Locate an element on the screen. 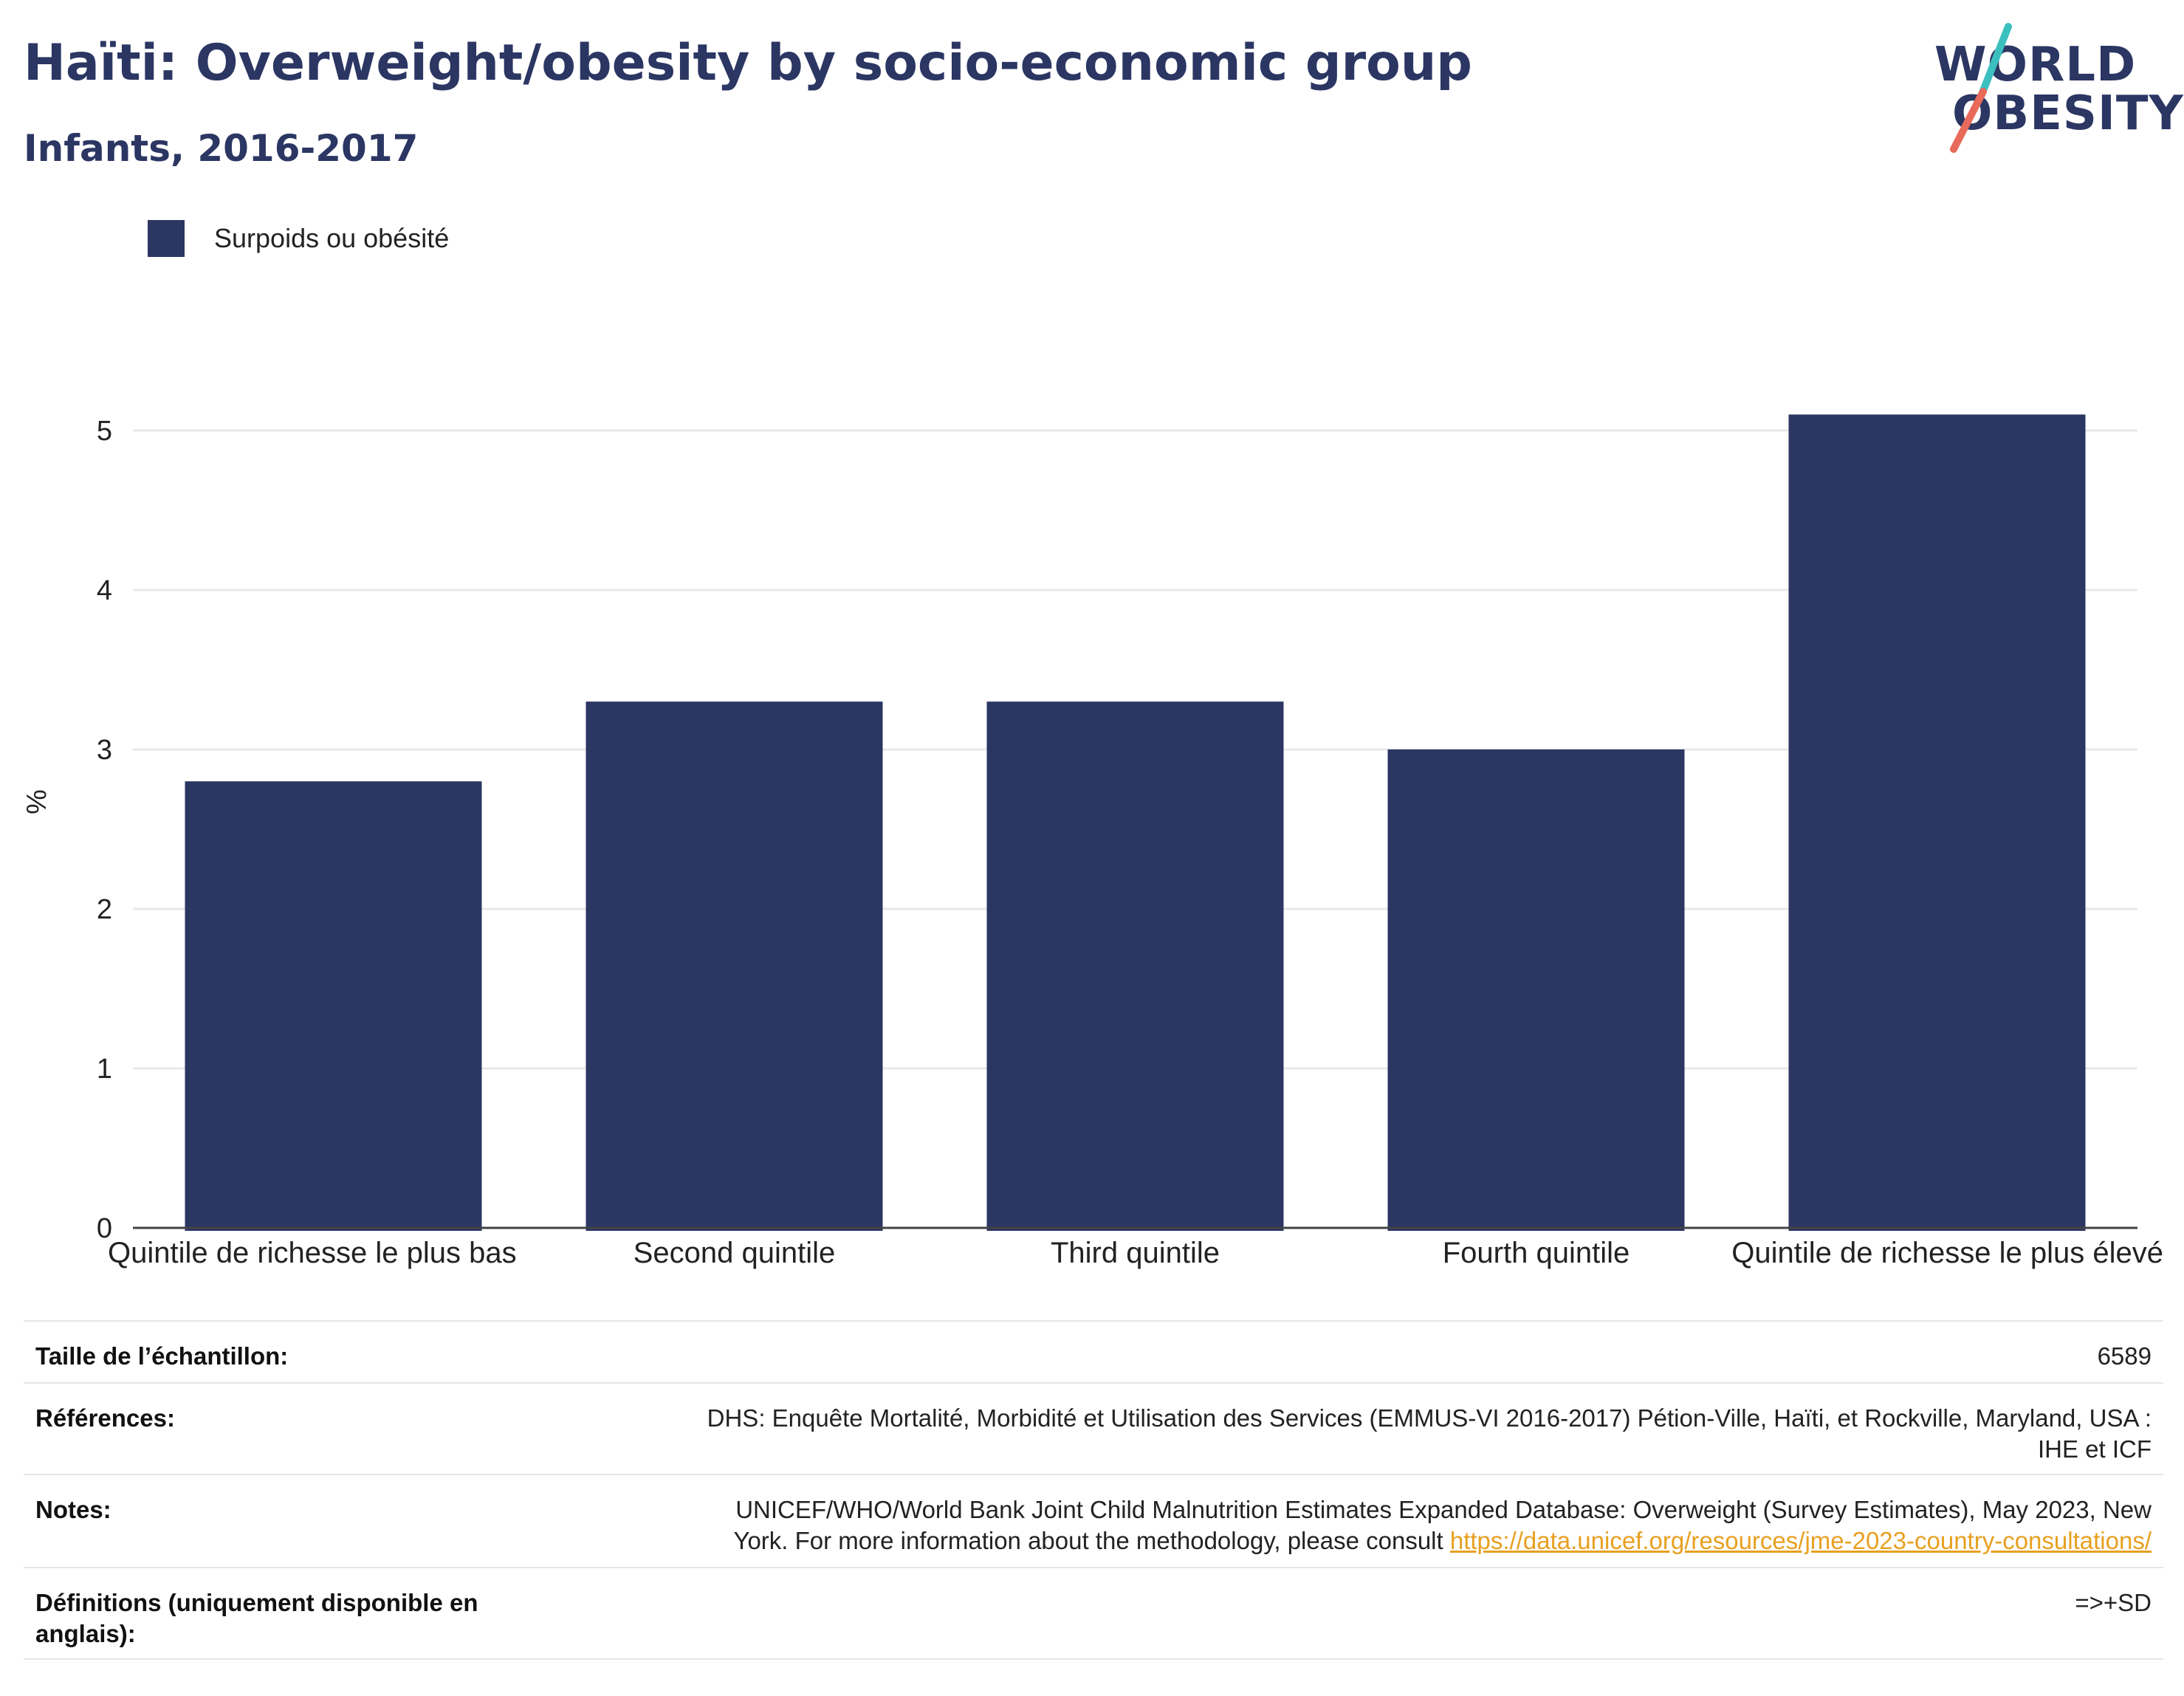 This screenshot has width=2184, height=1696. chart-legend: Surpoids ou obésité is located at coordinates (299, 238).